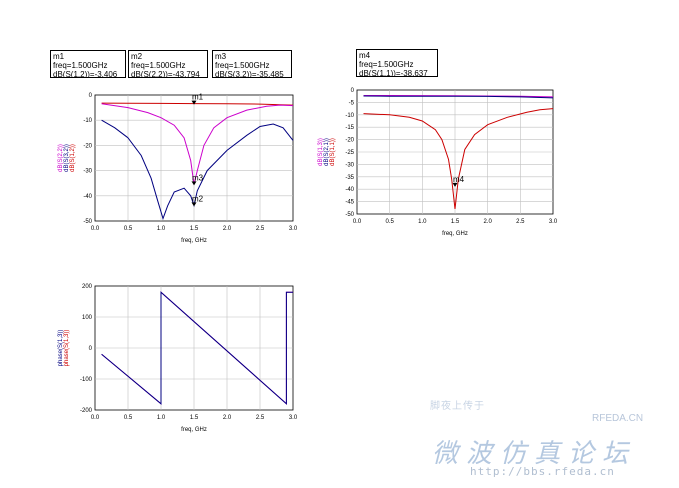 The image size is (679, 488). Describe the element at coordinates (198, 198) in the screenshot. I see `marker-m2-label: m2` at that location.